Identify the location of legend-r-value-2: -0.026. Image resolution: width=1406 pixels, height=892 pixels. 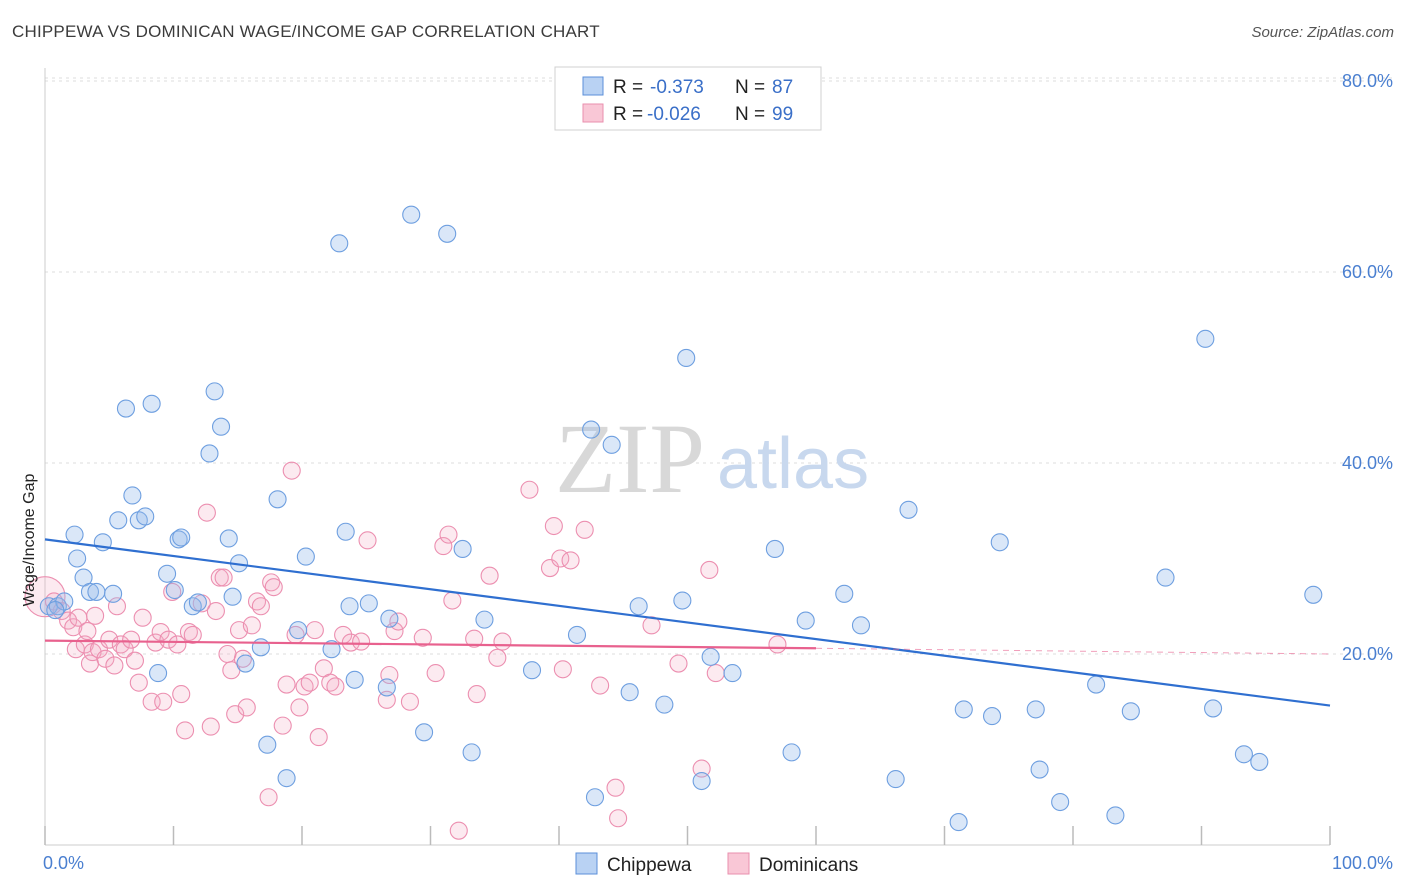
(674, 114).